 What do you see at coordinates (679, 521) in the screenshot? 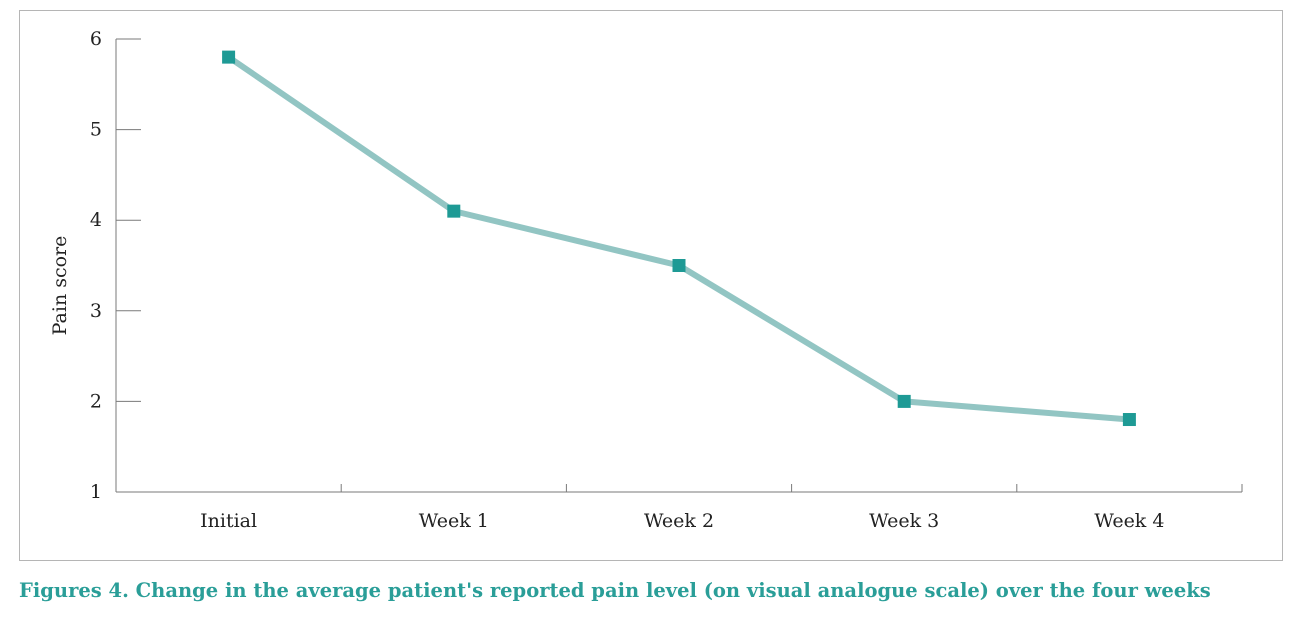
I see `x-tick-label: Week 2` at bounding box center [679, 521].